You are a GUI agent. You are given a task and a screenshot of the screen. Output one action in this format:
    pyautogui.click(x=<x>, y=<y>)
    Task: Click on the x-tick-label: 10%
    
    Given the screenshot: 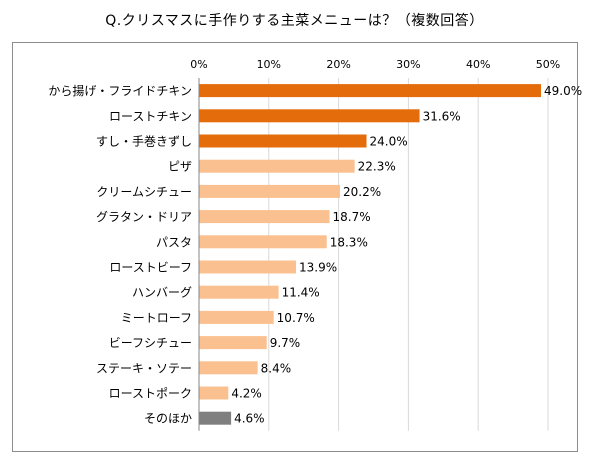 What is the action you would take?
    pyautogui.click(x=269, y=64)
    